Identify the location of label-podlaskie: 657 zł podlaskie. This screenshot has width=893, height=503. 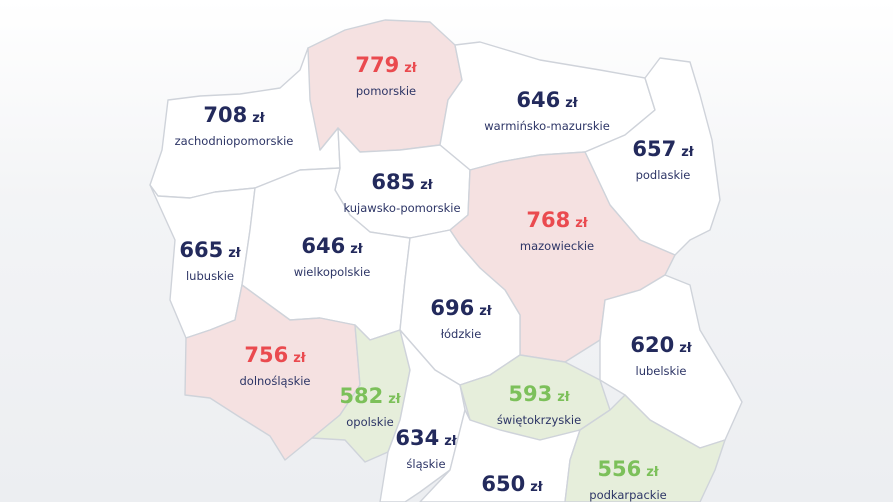
(662, 160).